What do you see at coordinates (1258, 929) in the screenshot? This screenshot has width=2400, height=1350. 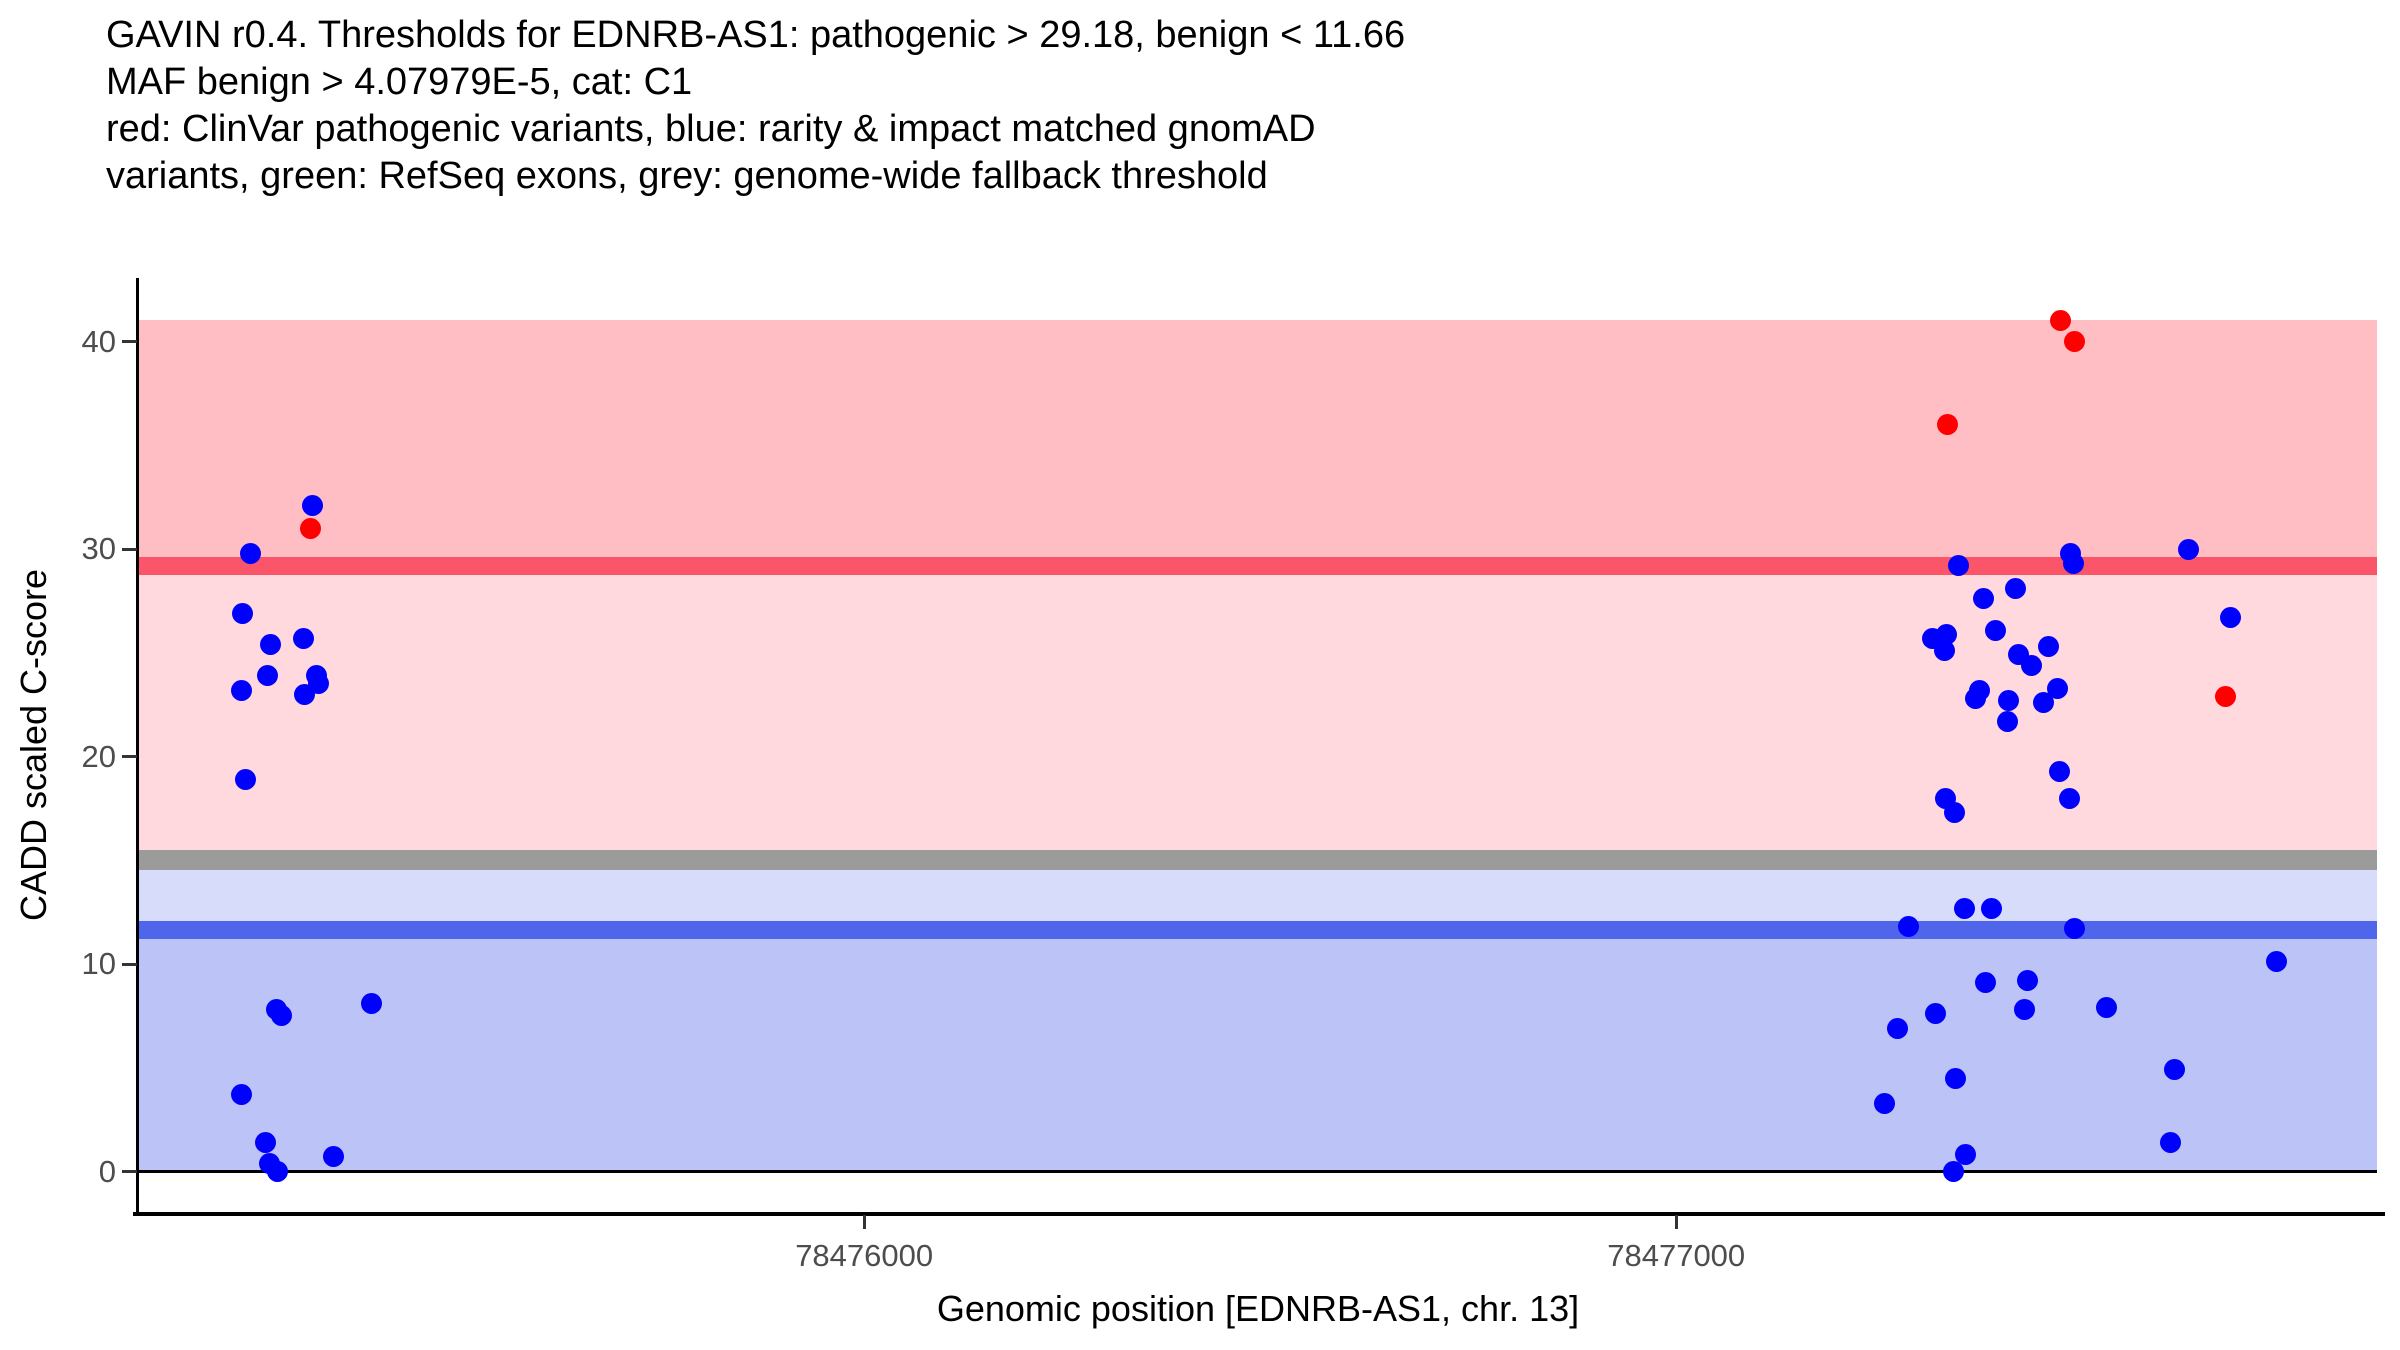 I see `band-benign-threshold-line` at bounding box center [1258, 929].